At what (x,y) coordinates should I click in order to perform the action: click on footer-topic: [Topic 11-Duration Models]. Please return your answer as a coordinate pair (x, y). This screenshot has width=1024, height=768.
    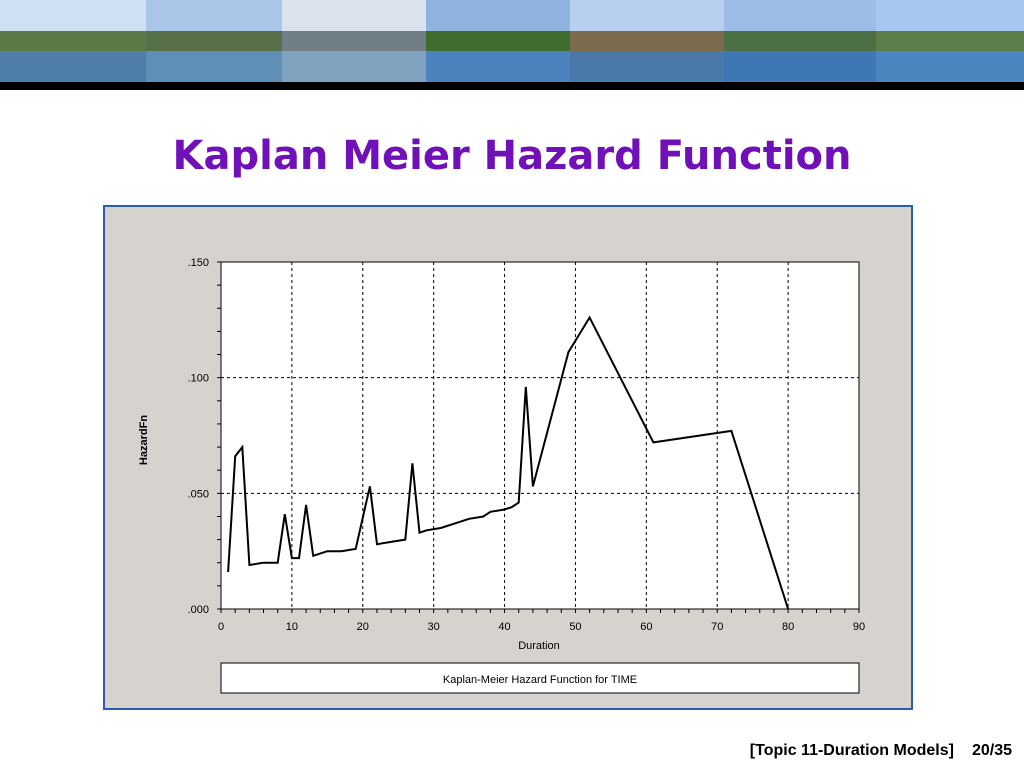
    Looking at the image, I should click on (851, 750).